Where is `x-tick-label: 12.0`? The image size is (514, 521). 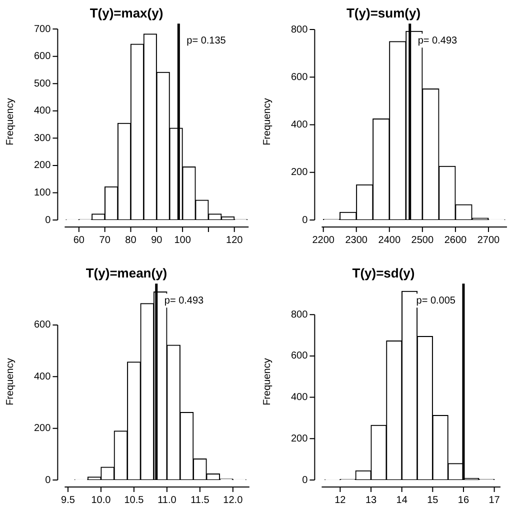
x-tick-label: 12.0 is located at coordinates (233, 500).